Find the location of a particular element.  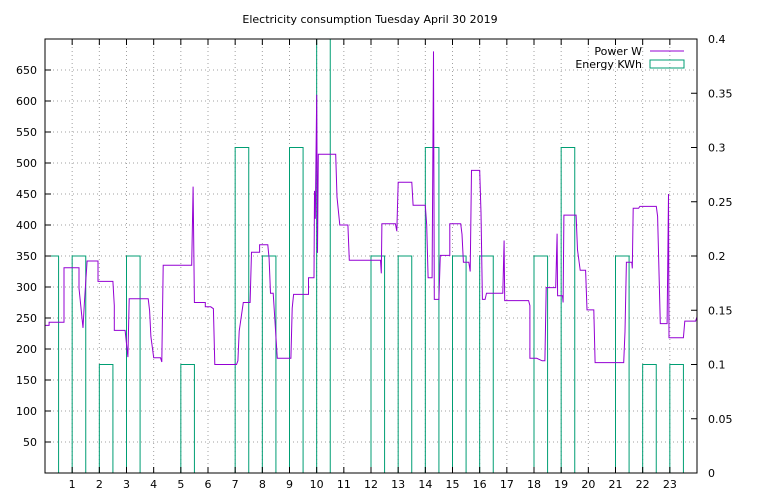

y-tick-label: 450 is located at coordinates (26, 194).